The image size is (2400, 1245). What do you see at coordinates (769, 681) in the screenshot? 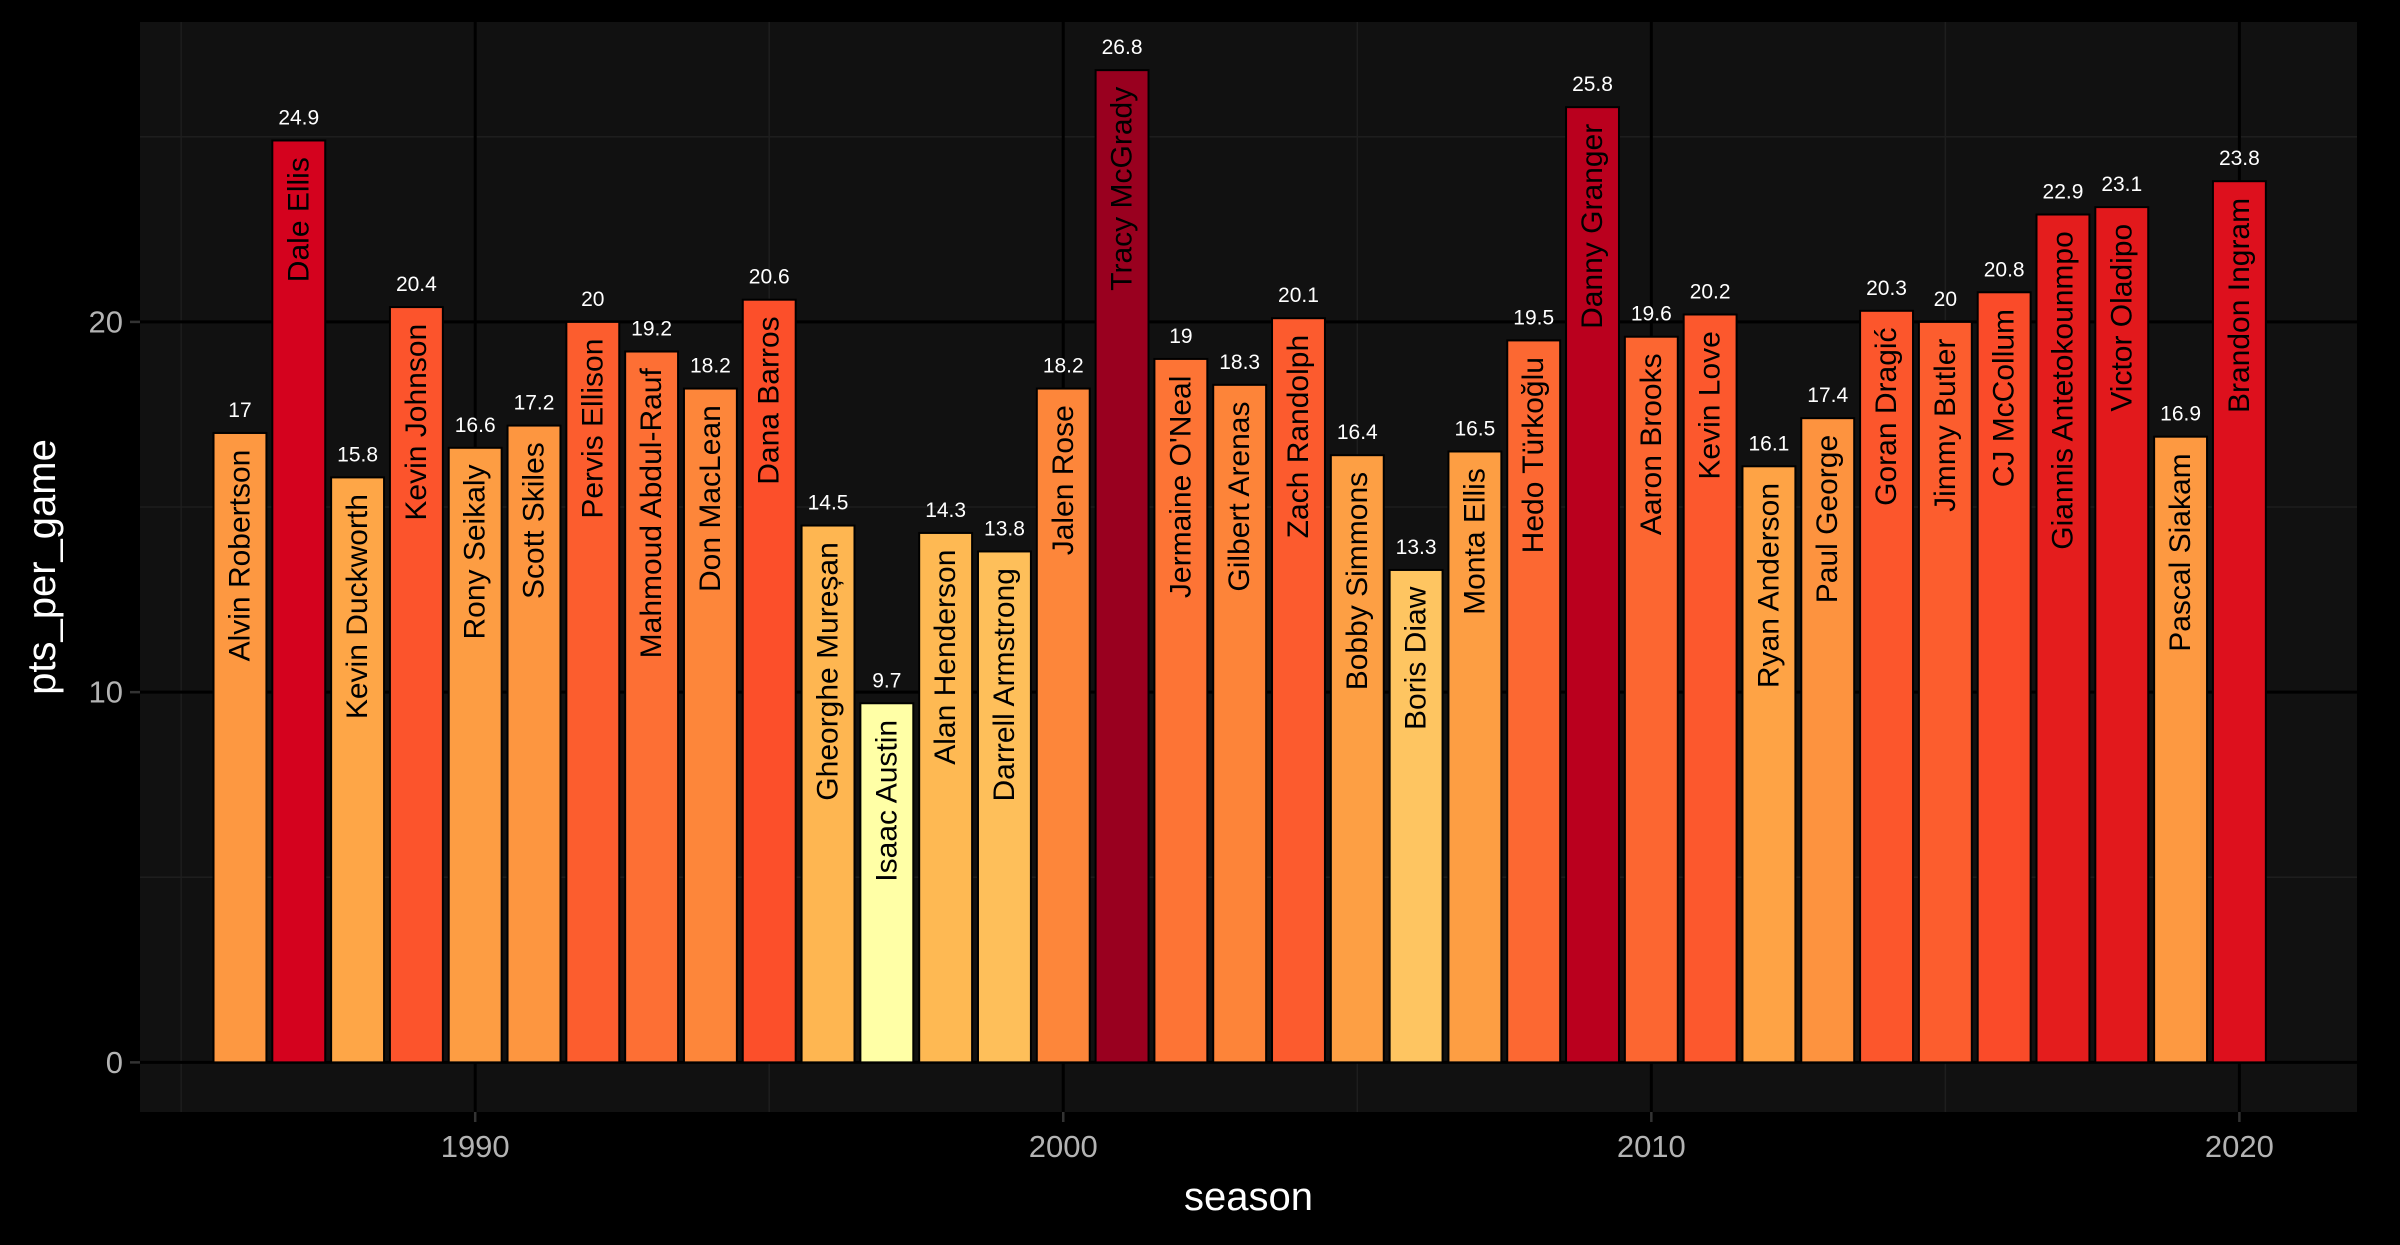
I see `bar-1995` at bounding box center [769, 681].